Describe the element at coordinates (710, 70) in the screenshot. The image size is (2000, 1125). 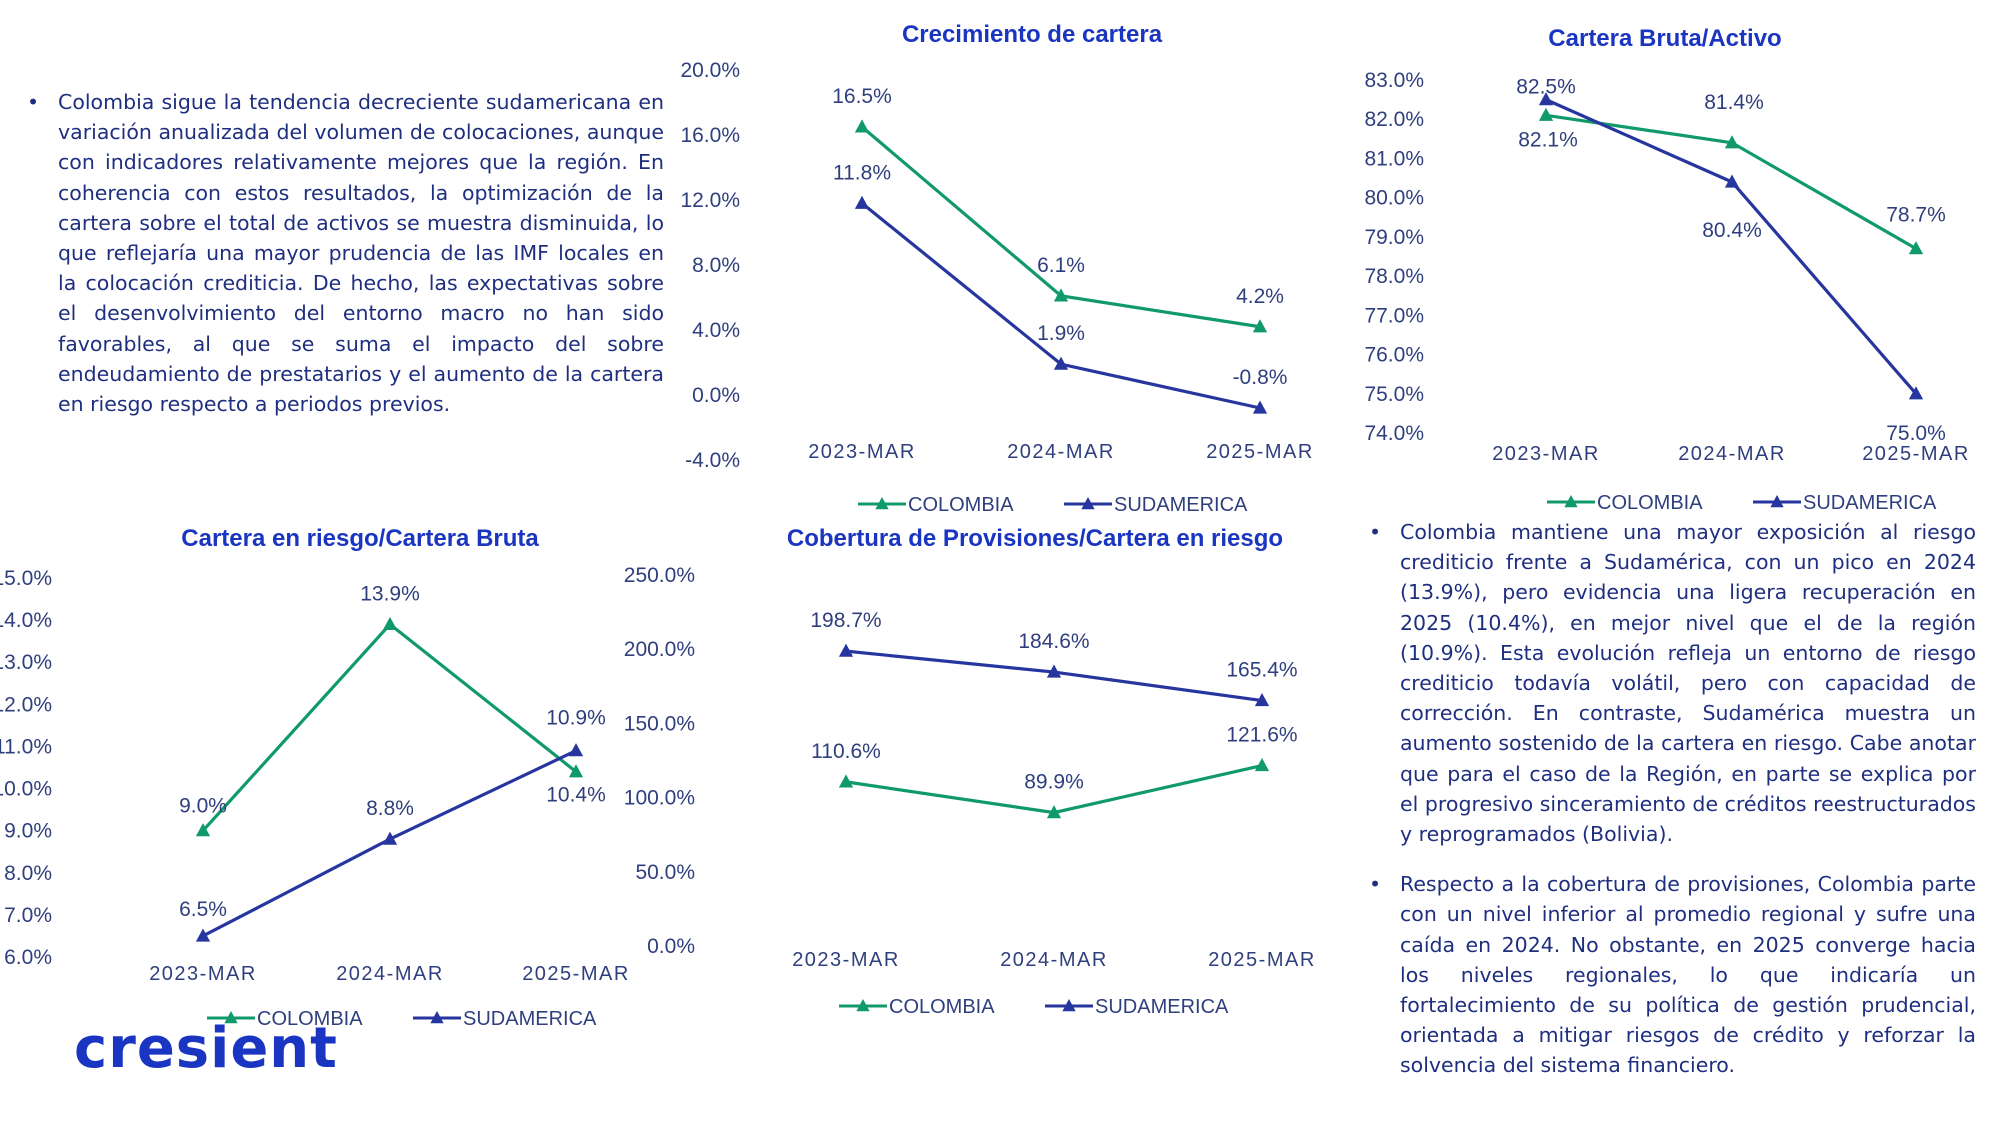
I see `y-tick-label: 20.0%` at that location.